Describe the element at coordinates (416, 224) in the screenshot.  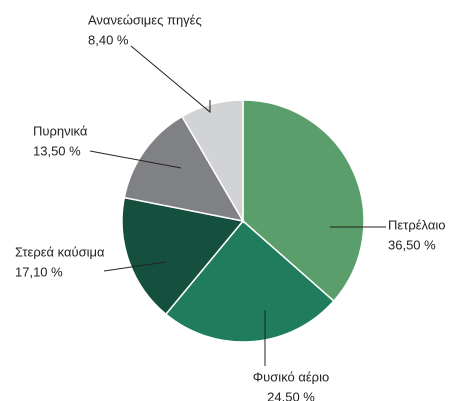
I see `slice-label: Πετρέλαιο` at that location.